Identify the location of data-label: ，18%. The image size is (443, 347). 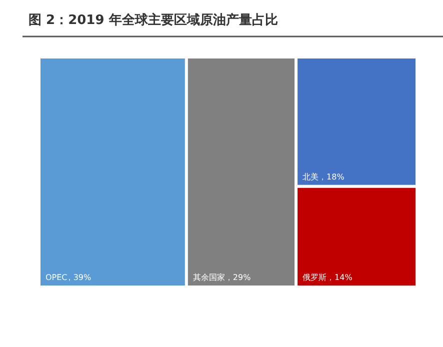
(331, 177).